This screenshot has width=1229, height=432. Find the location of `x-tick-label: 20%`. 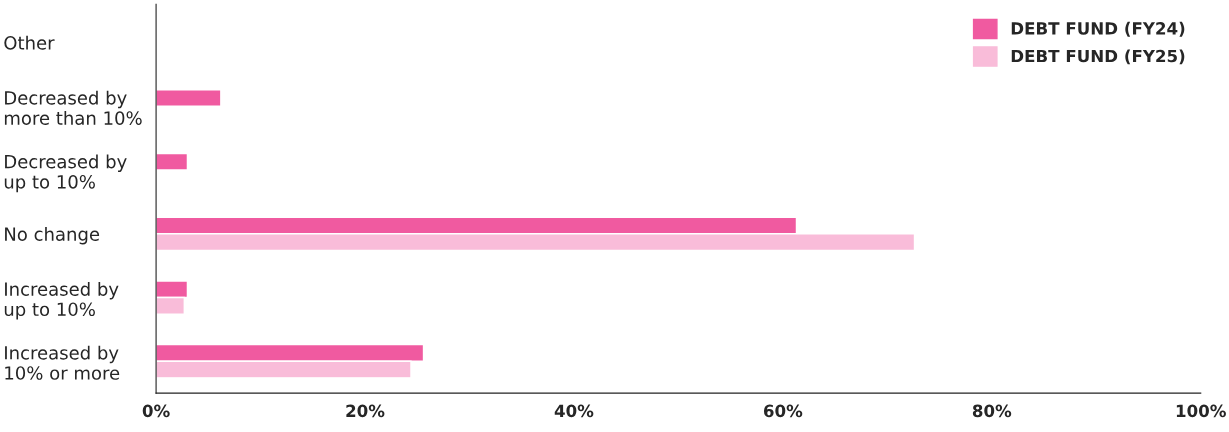

x-tick-label: 20% is located at coordinates (365, 411).